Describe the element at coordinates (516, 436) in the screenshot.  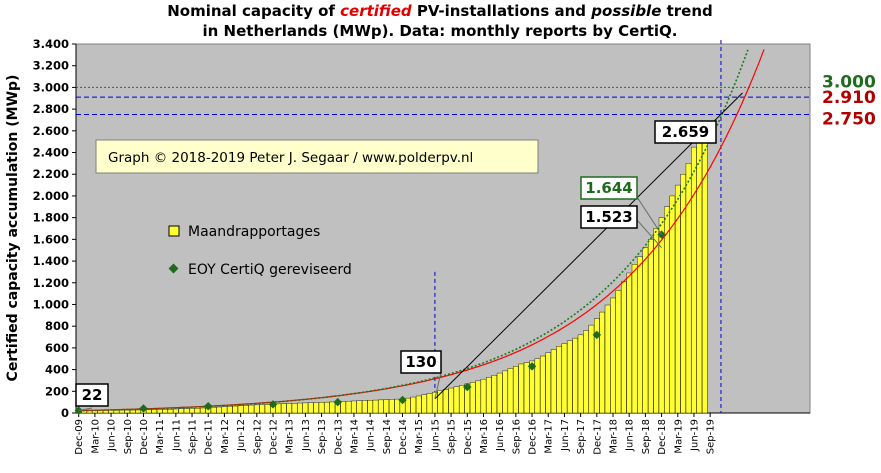
I see `x-tick-label: Sep-16` at that location.